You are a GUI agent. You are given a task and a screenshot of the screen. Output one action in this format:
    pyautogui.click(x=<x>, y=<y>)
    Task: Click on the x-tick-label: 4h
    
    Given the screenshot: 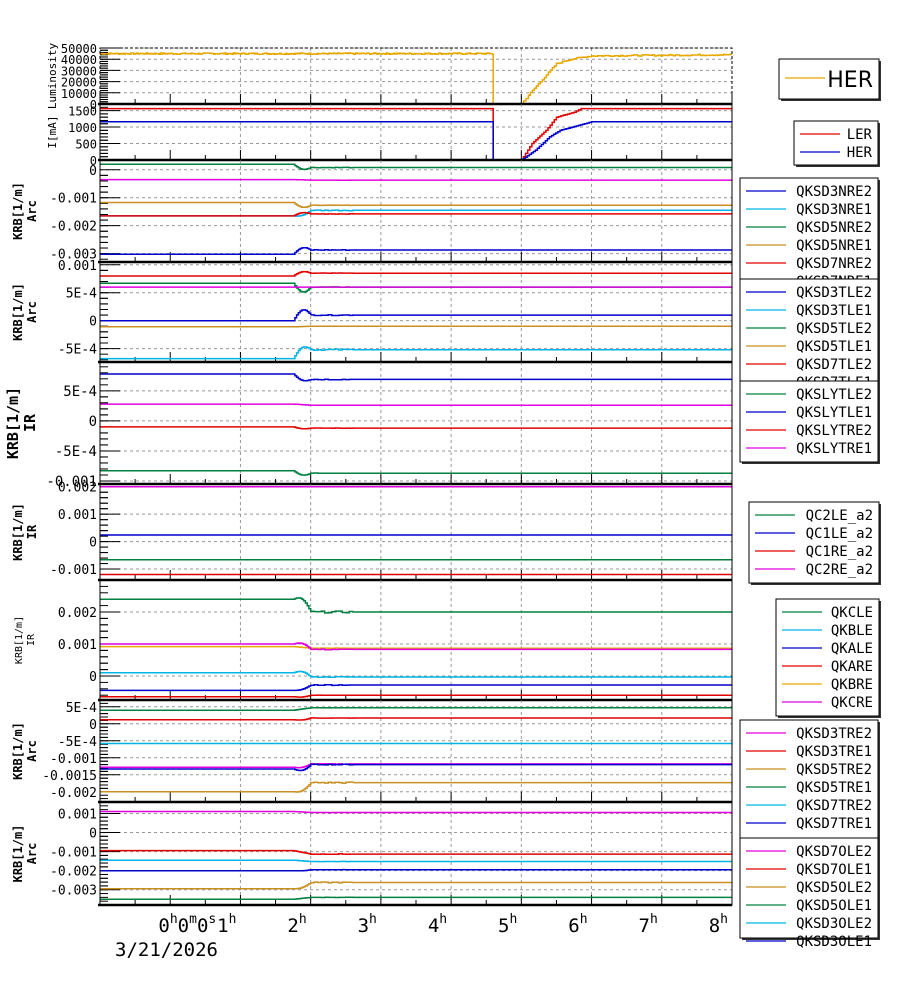 What is the action you would take?
    pyautogui.click(x=437, y=924)
    